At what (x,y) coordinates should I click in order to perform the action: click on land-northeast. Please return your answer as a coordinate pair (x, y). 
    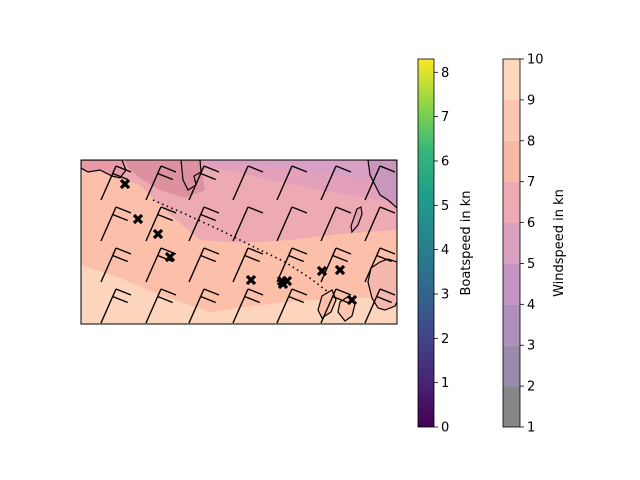
    Looking at the image, I should click on (382, 184).